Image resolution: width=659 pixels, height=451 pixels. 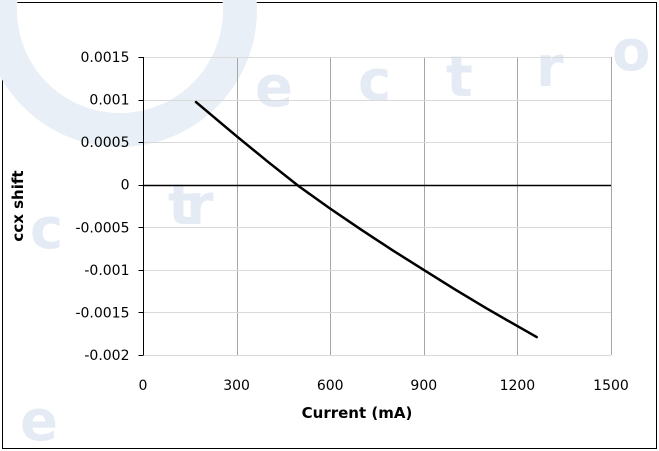 What do you see at coordinates (109, 101) in the screenshot?
I see `y-tick-label: 0.001` at bounding box center [109, 101].